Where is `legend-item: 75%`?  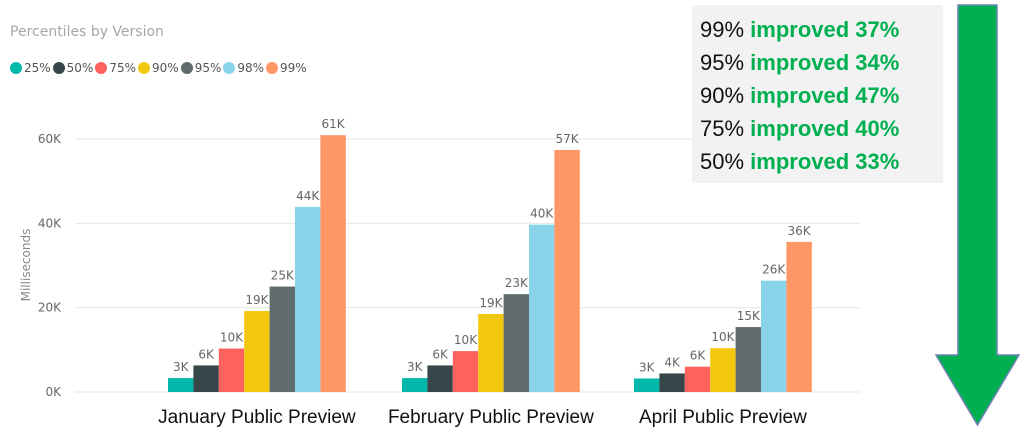 legend-item: 75% is located at coordinates (115, 68).